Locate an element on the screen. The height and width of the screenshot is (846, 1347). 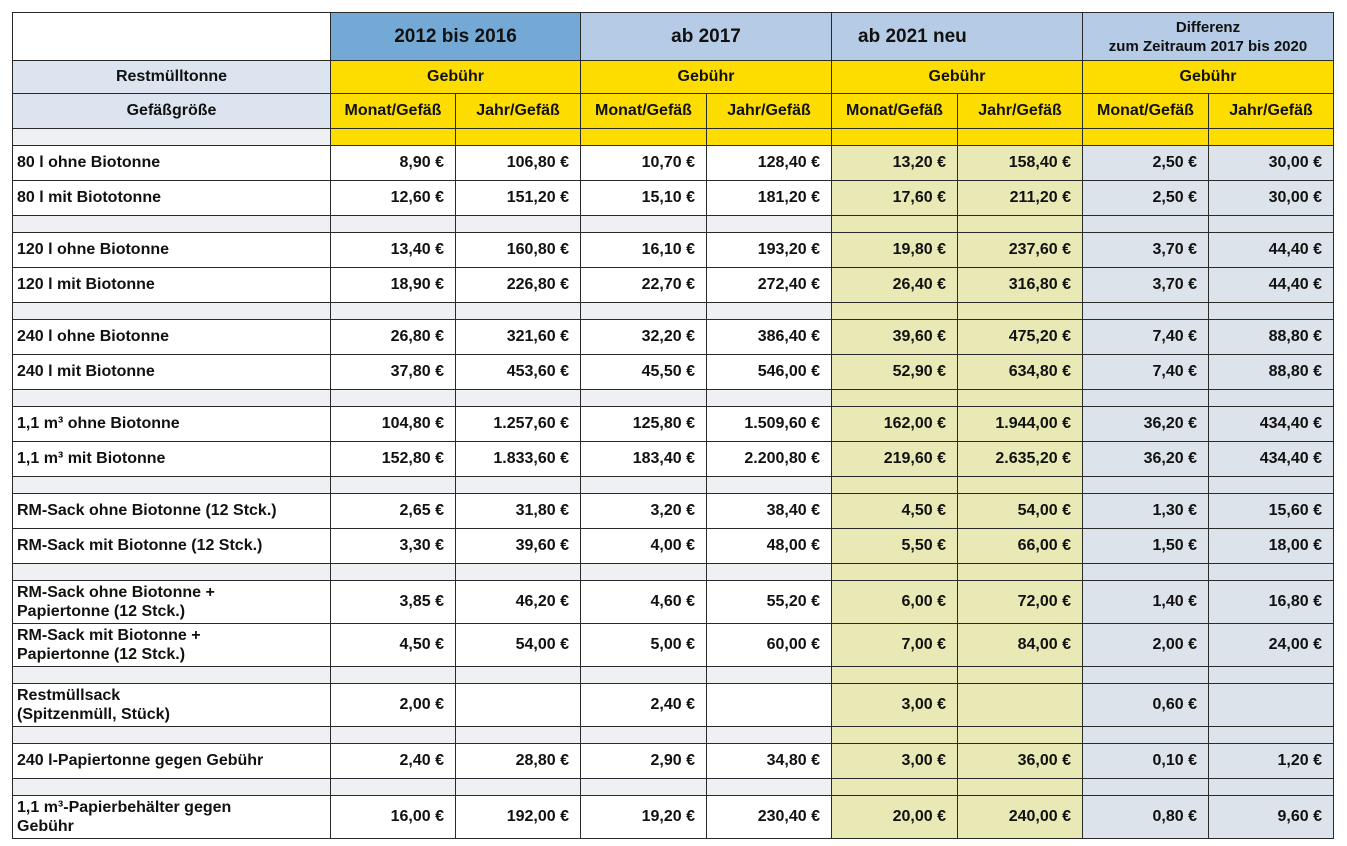
row-label: 1,1 m³ mit Biotonne is located at coordinates (171, 459).